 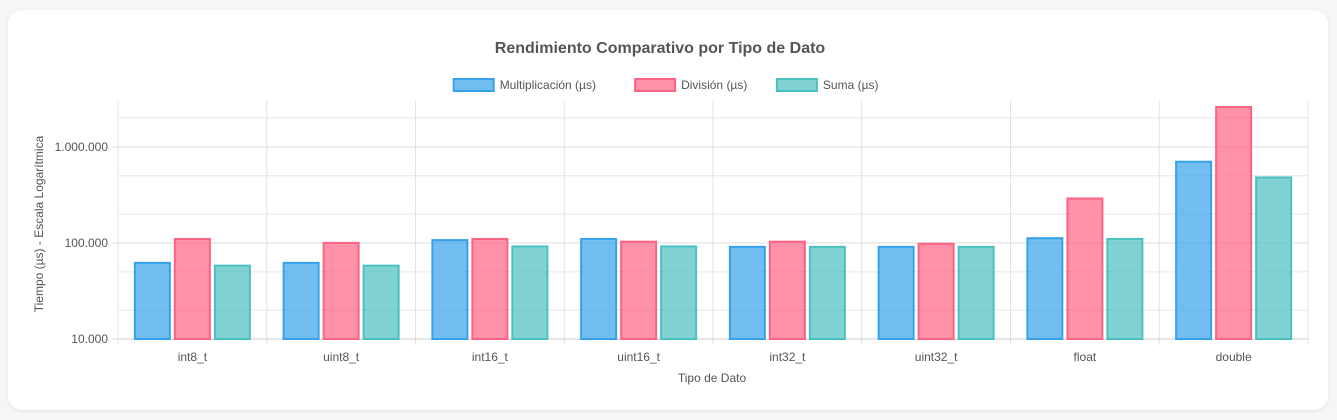 What do you see at coordinates (851, 85) in the screenshot?
I see `legend-label: Suma (µs)` at bounding box center [851, 85].